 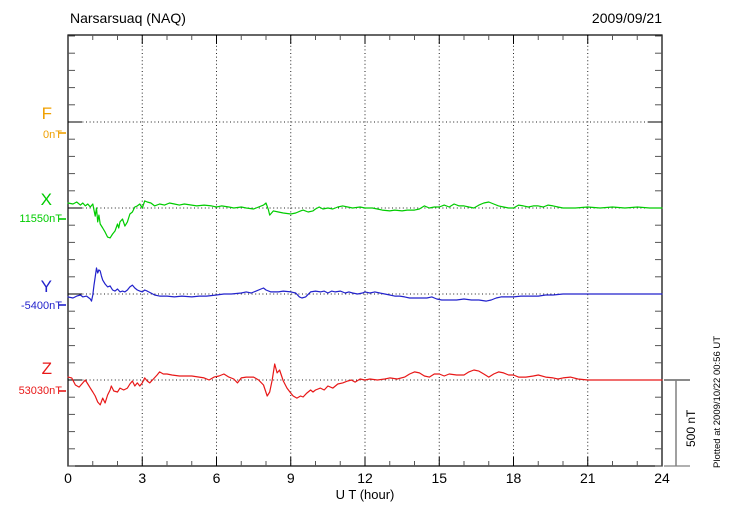 I want to click on component-baseline-value-X: 11550nT, so click(x=40, y=219).